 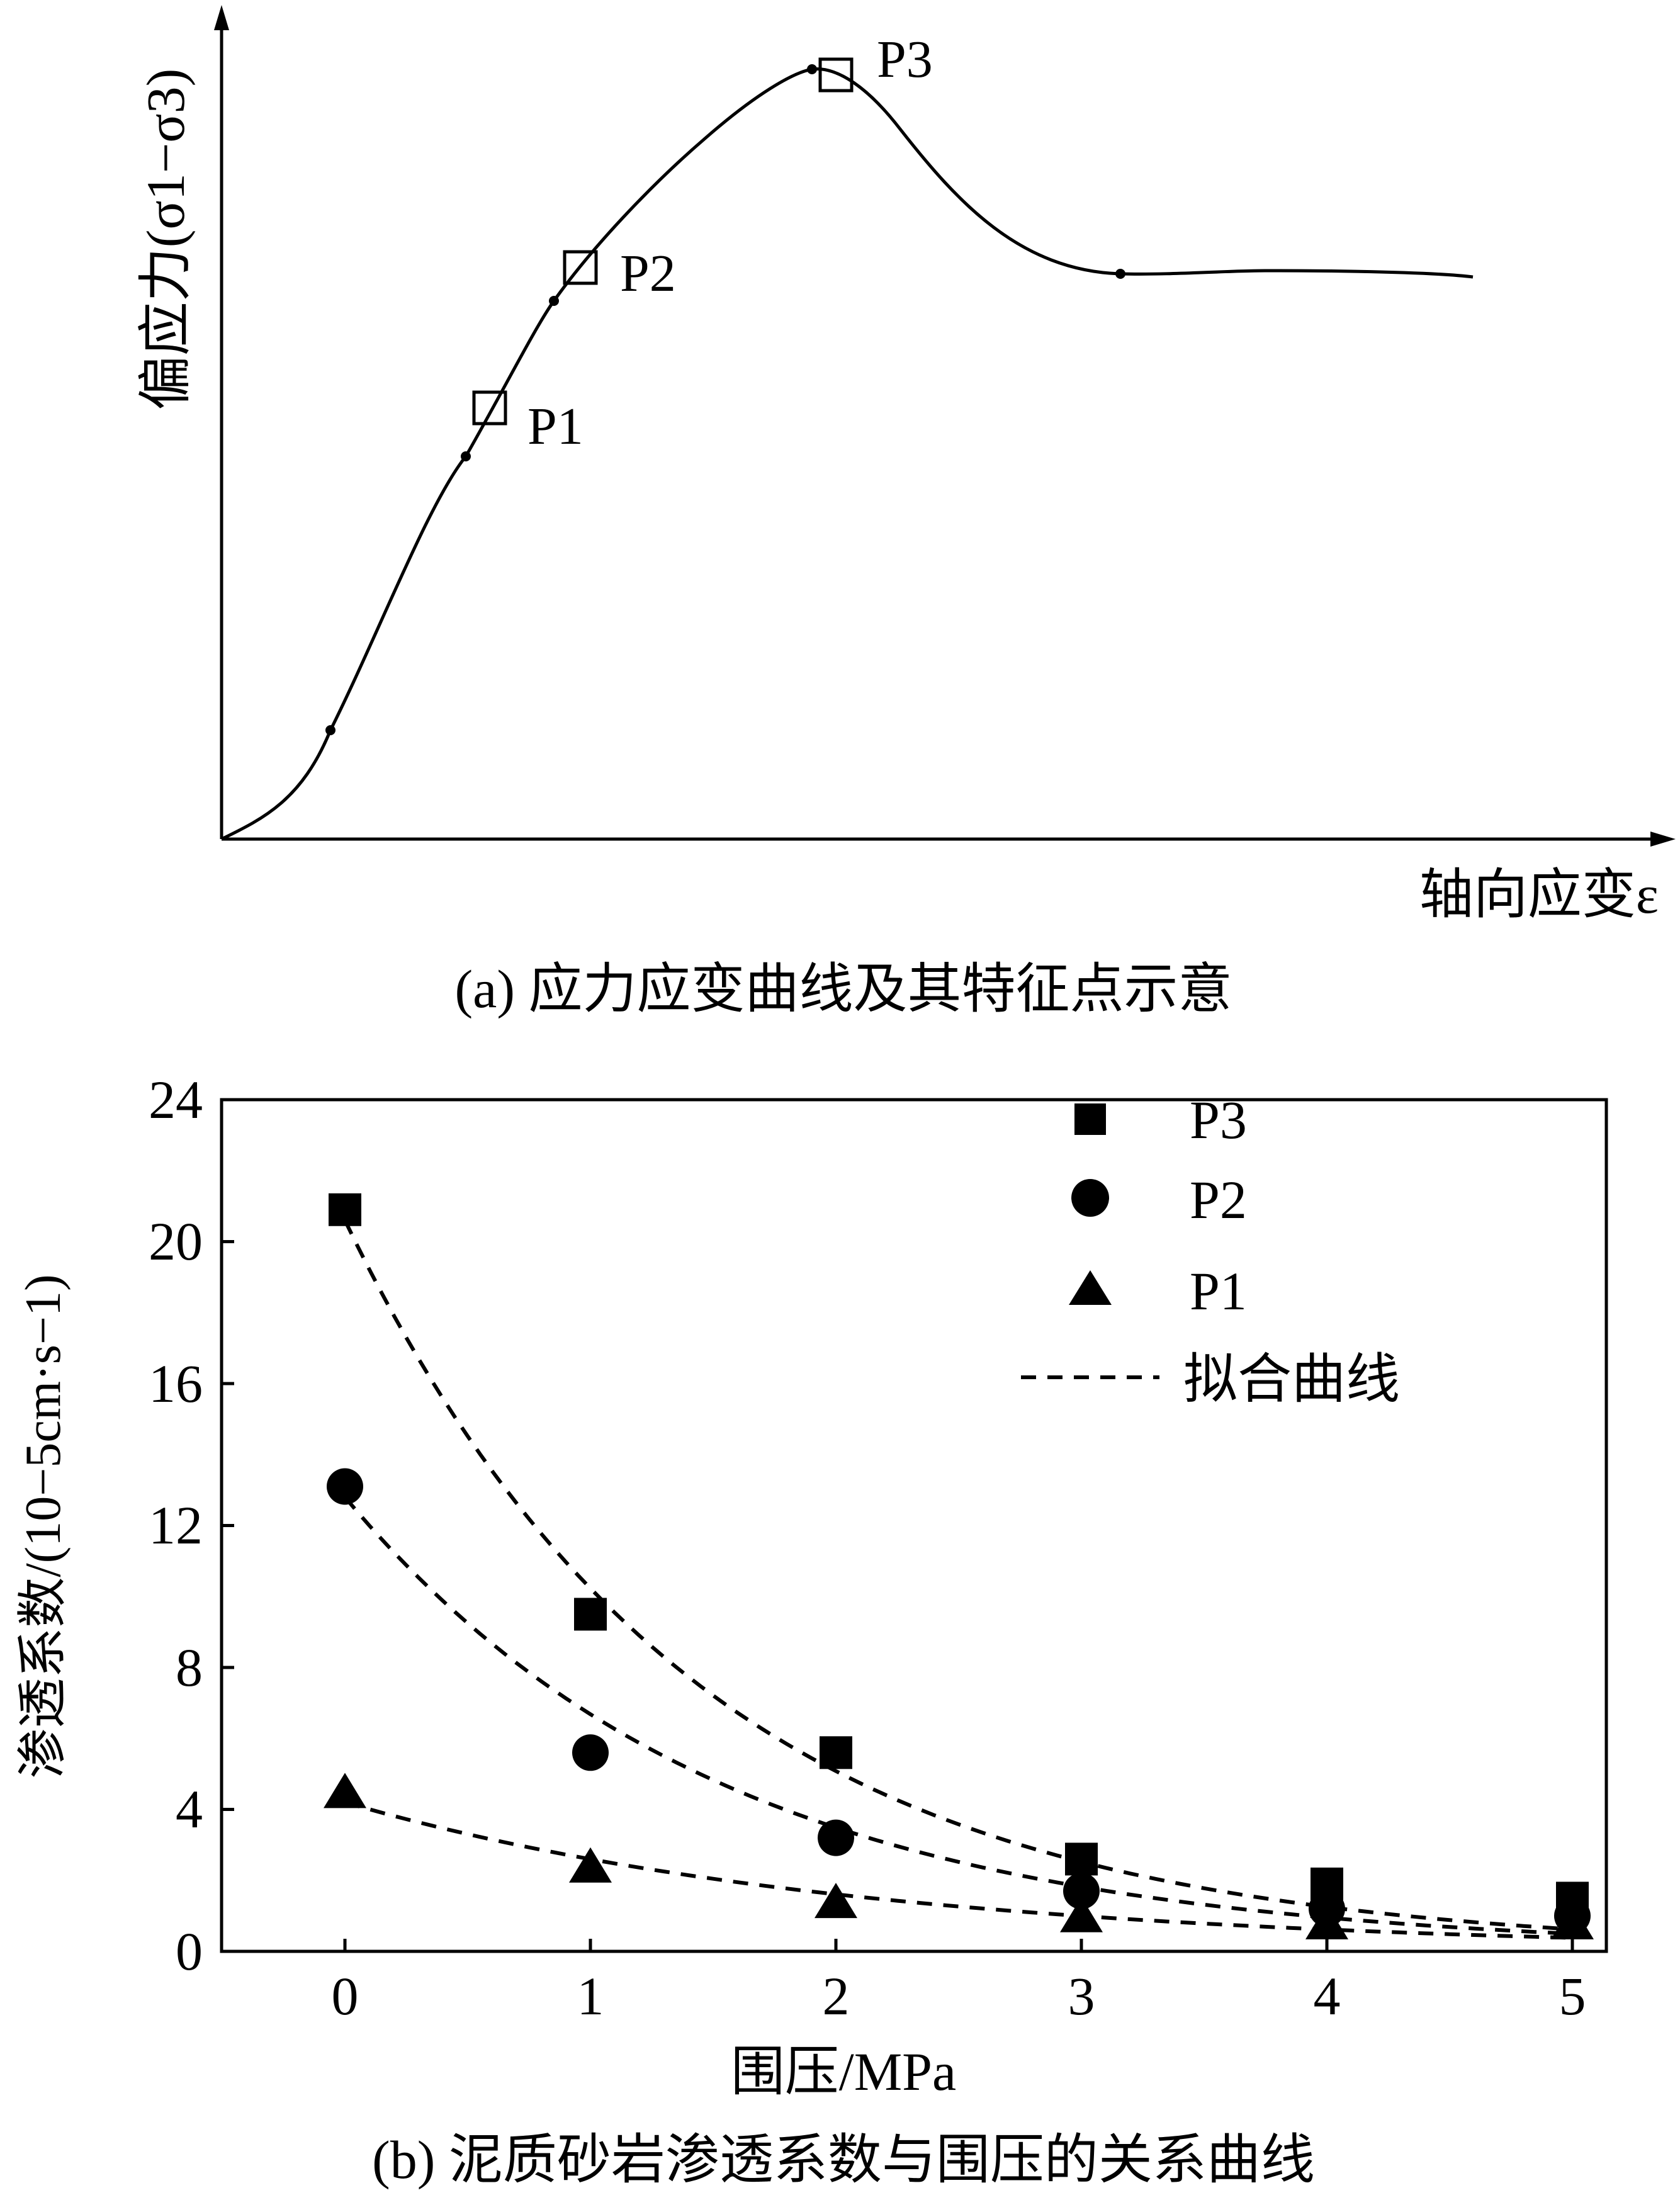 I want to click on marker-box-p1, so click(x=489, y=408).